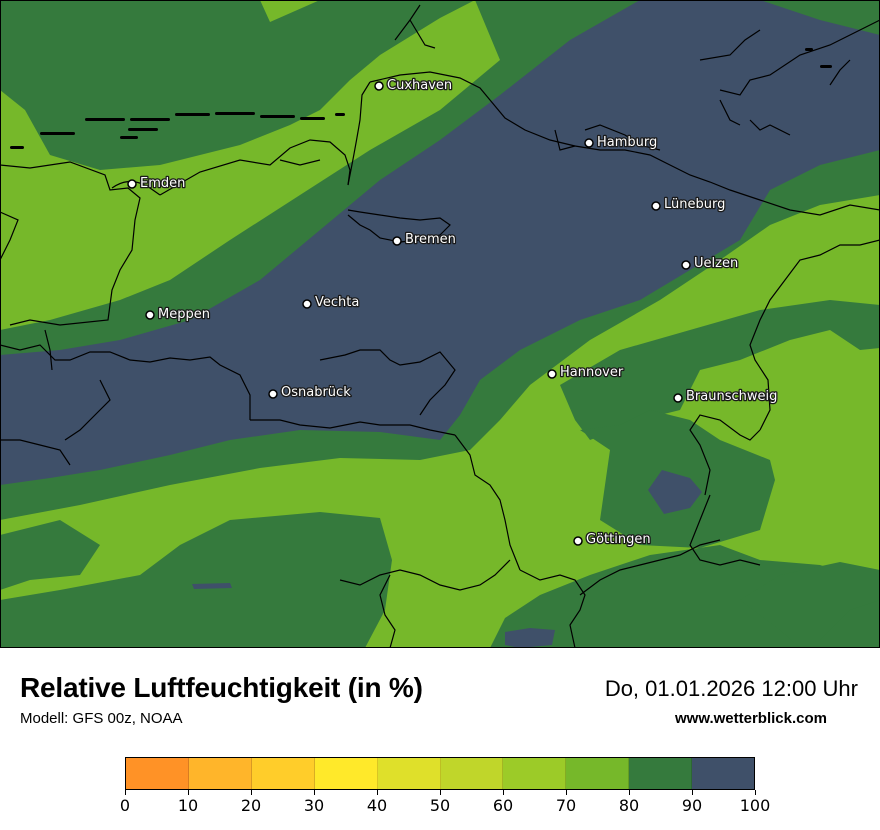  Describe the element at coordinates (196, 580) in the screenshot. I see `band-80-90-south-west` at that location.